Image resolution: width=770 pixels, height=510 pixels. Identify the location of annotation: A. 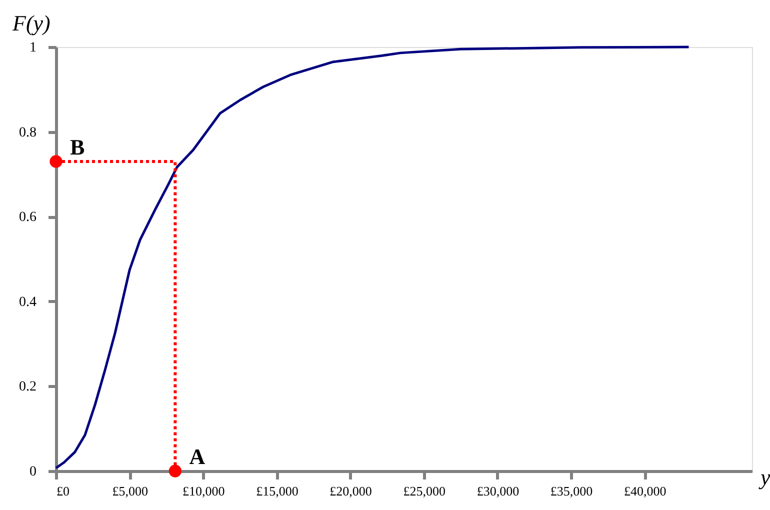
(197, 456).